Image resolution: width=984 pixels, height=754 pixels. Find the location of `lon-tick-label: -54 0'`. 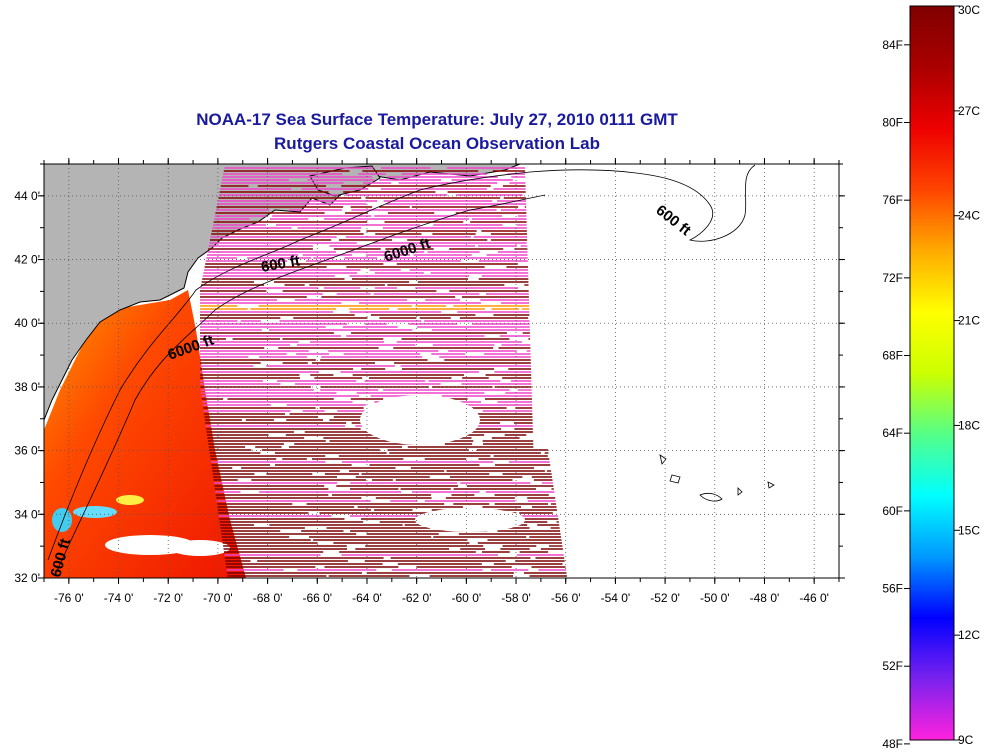

lon-tick-label: -54 0' is located at coordinates (616, 598).